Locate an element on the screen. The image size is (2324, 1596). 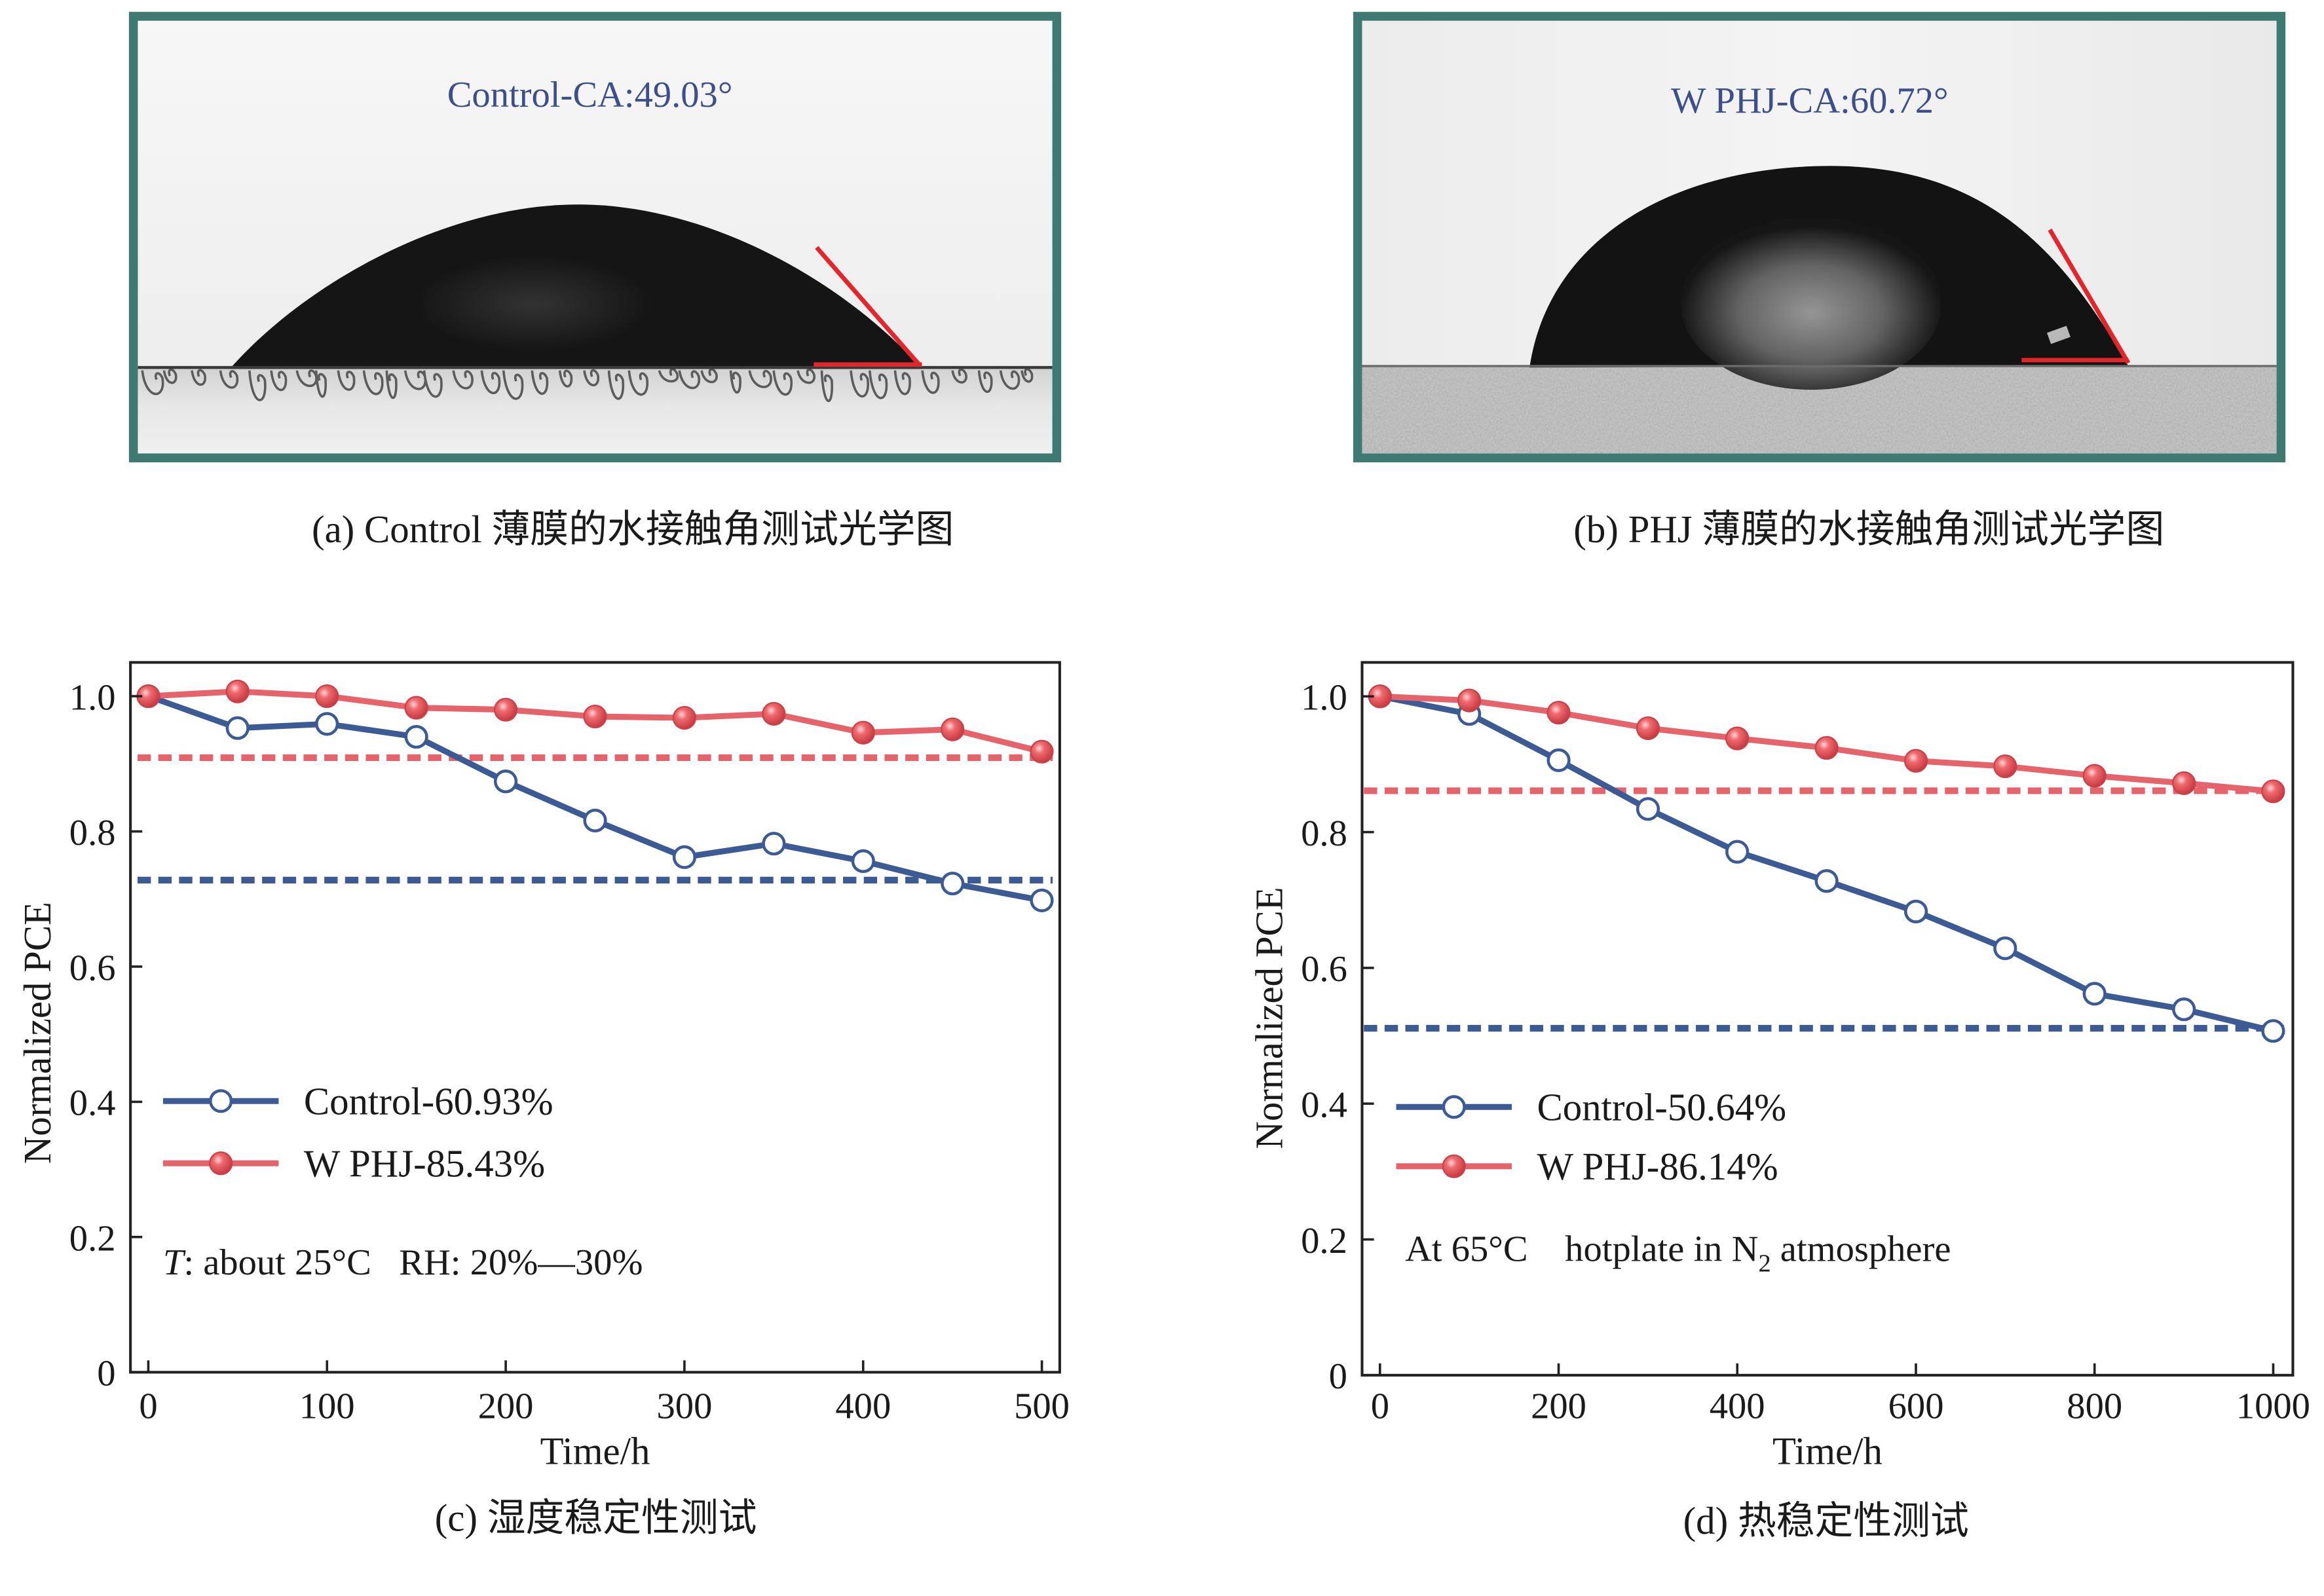
legend-item-control-60-93: Control-60.93% is located at coordinates (357, 1102).